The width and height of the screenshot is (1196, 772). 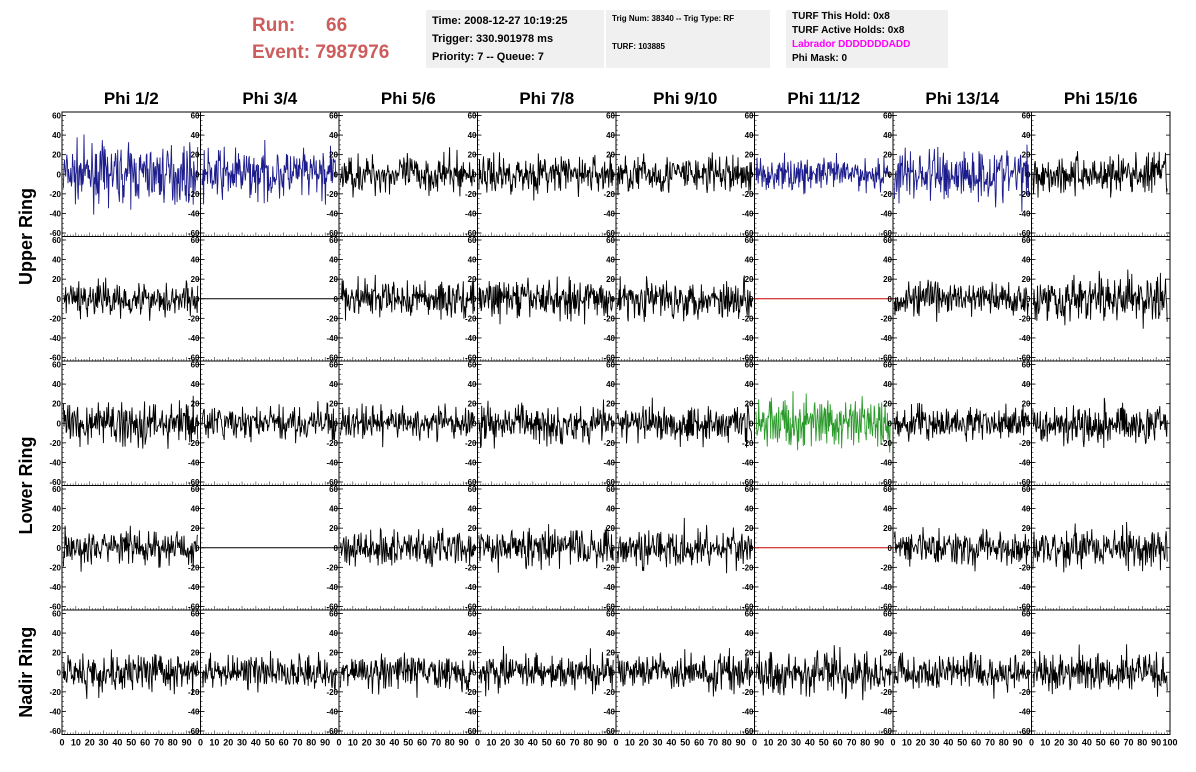 I want to click on event-label: Event:, so click(x=281, y=52).